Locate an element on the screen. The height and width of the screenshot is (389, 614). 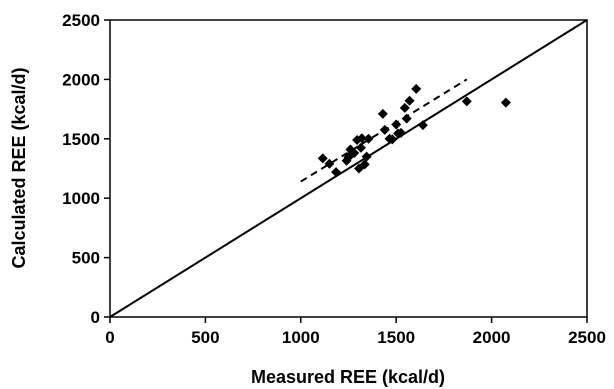
x-tick-label-5: 2500 is located at coordinates (587, 337).